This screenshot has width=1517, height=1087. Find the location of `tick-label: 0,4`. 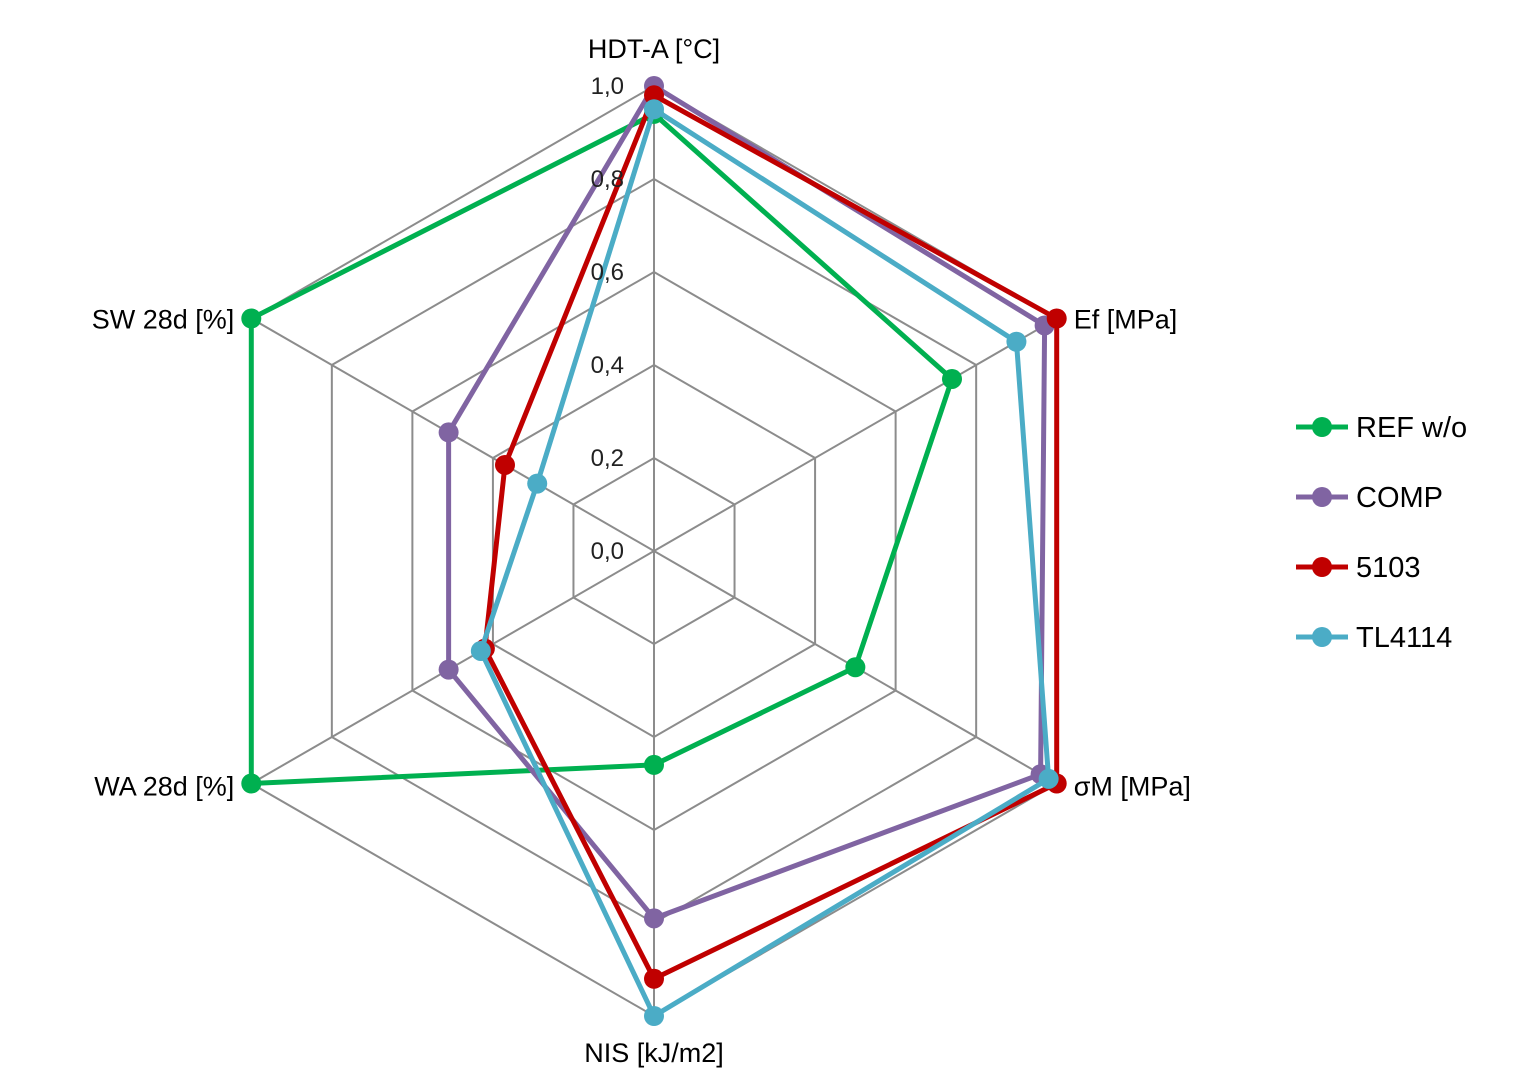

tick-label: 0,4 is located at coordinates (607, 365).